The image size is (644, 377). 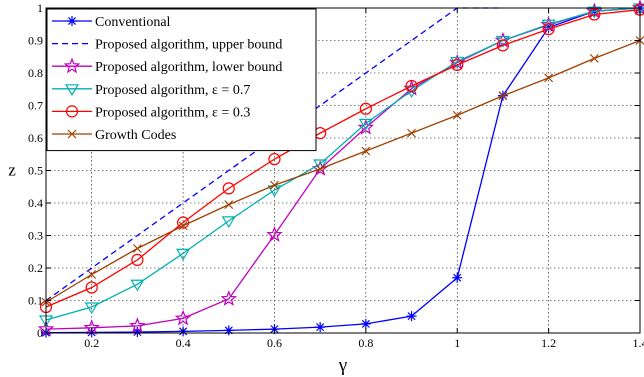 I want to click on y-tick-label: 1, so click(x=40, y=8).